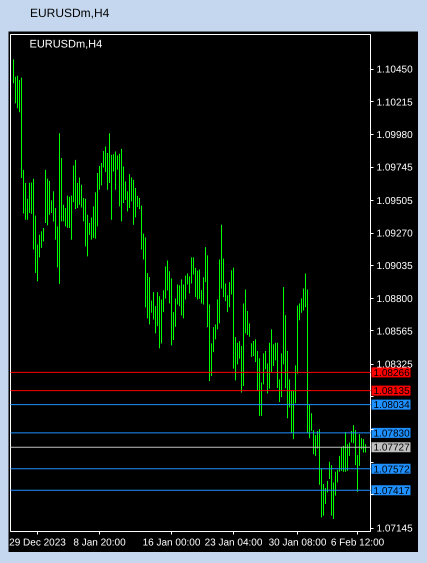  What do you see at coordinates (395, 102) in the screenshot?
I see `y-tick-label: 1.10215` at bounding box center [395, 102].